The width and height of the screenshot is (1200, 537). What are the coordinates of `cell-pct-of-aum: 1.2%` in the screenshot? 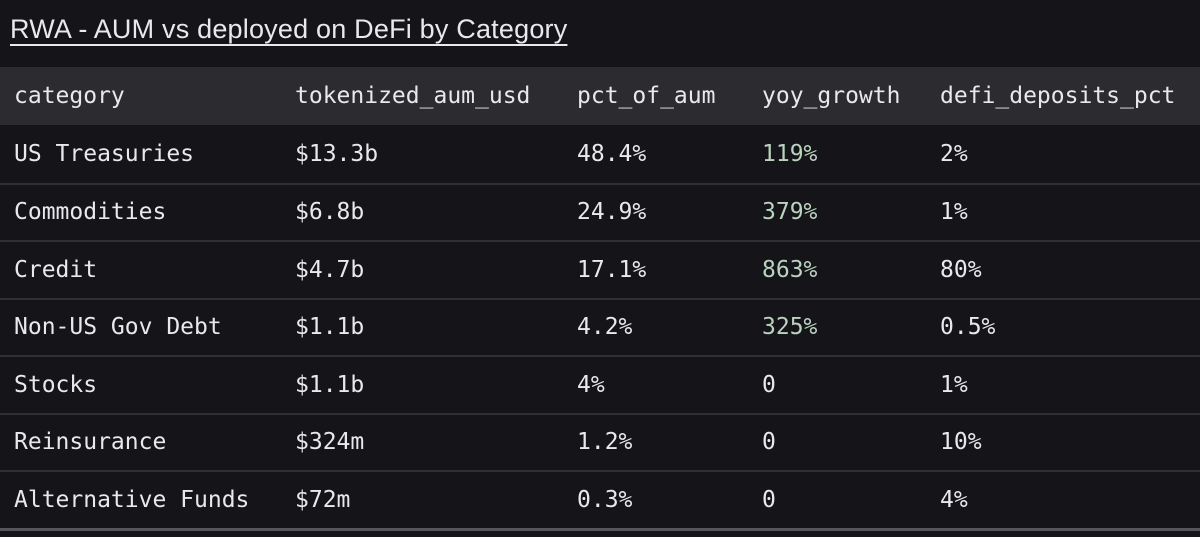 It's located at (605, 442).